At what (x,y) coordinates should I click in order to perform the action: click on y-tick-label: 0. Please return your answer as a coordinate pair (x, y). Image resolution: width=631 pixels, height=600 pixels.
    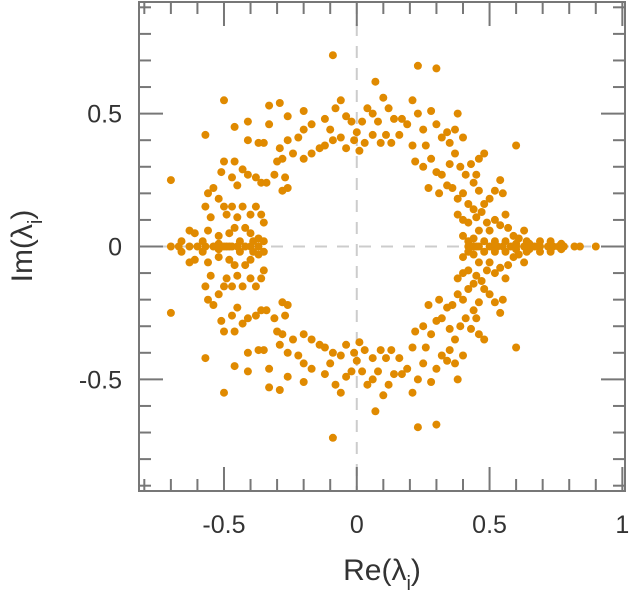
    Looking at the image, I should click on (115, 248).